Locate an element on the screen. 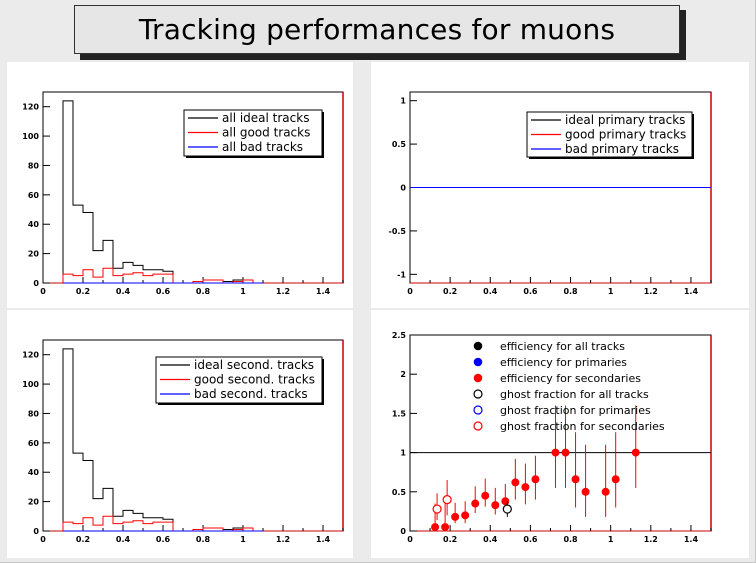 The width and height of the screenshot is (756, 563). y-tick-label: -1 is located at coordinates (401, 274).